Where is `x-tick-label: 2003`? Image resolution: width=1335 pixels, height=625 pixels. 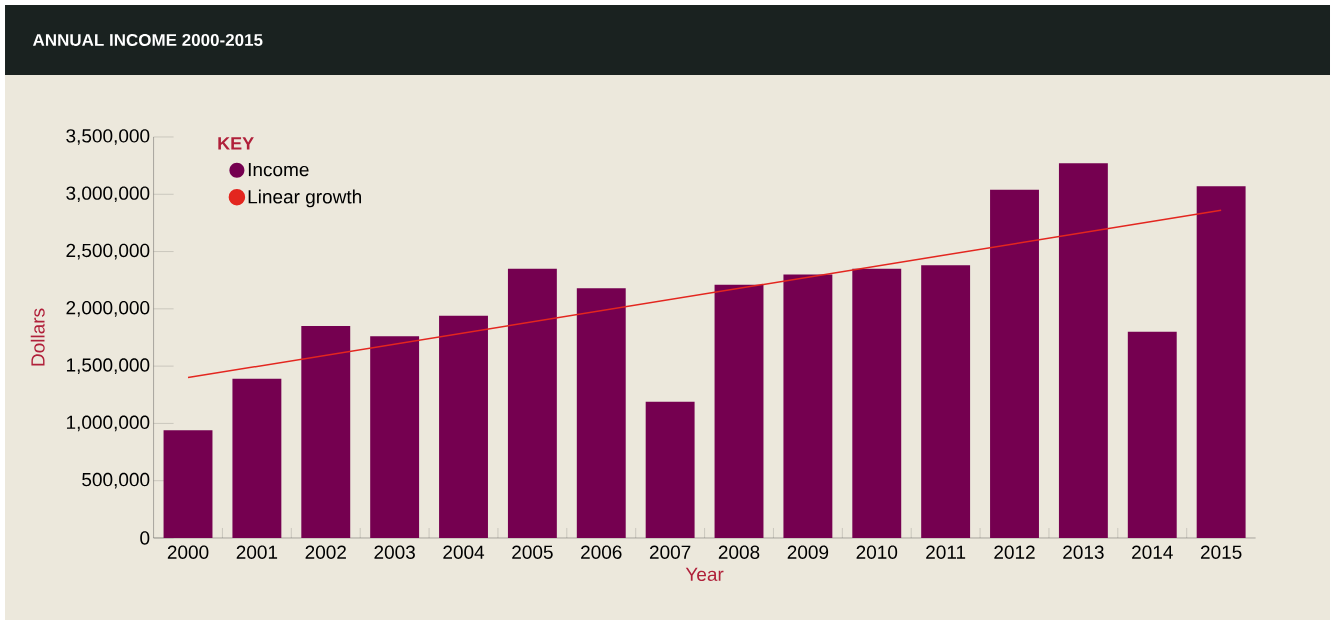 x-tick-label: 2003 is located at coordinates (394, 552).